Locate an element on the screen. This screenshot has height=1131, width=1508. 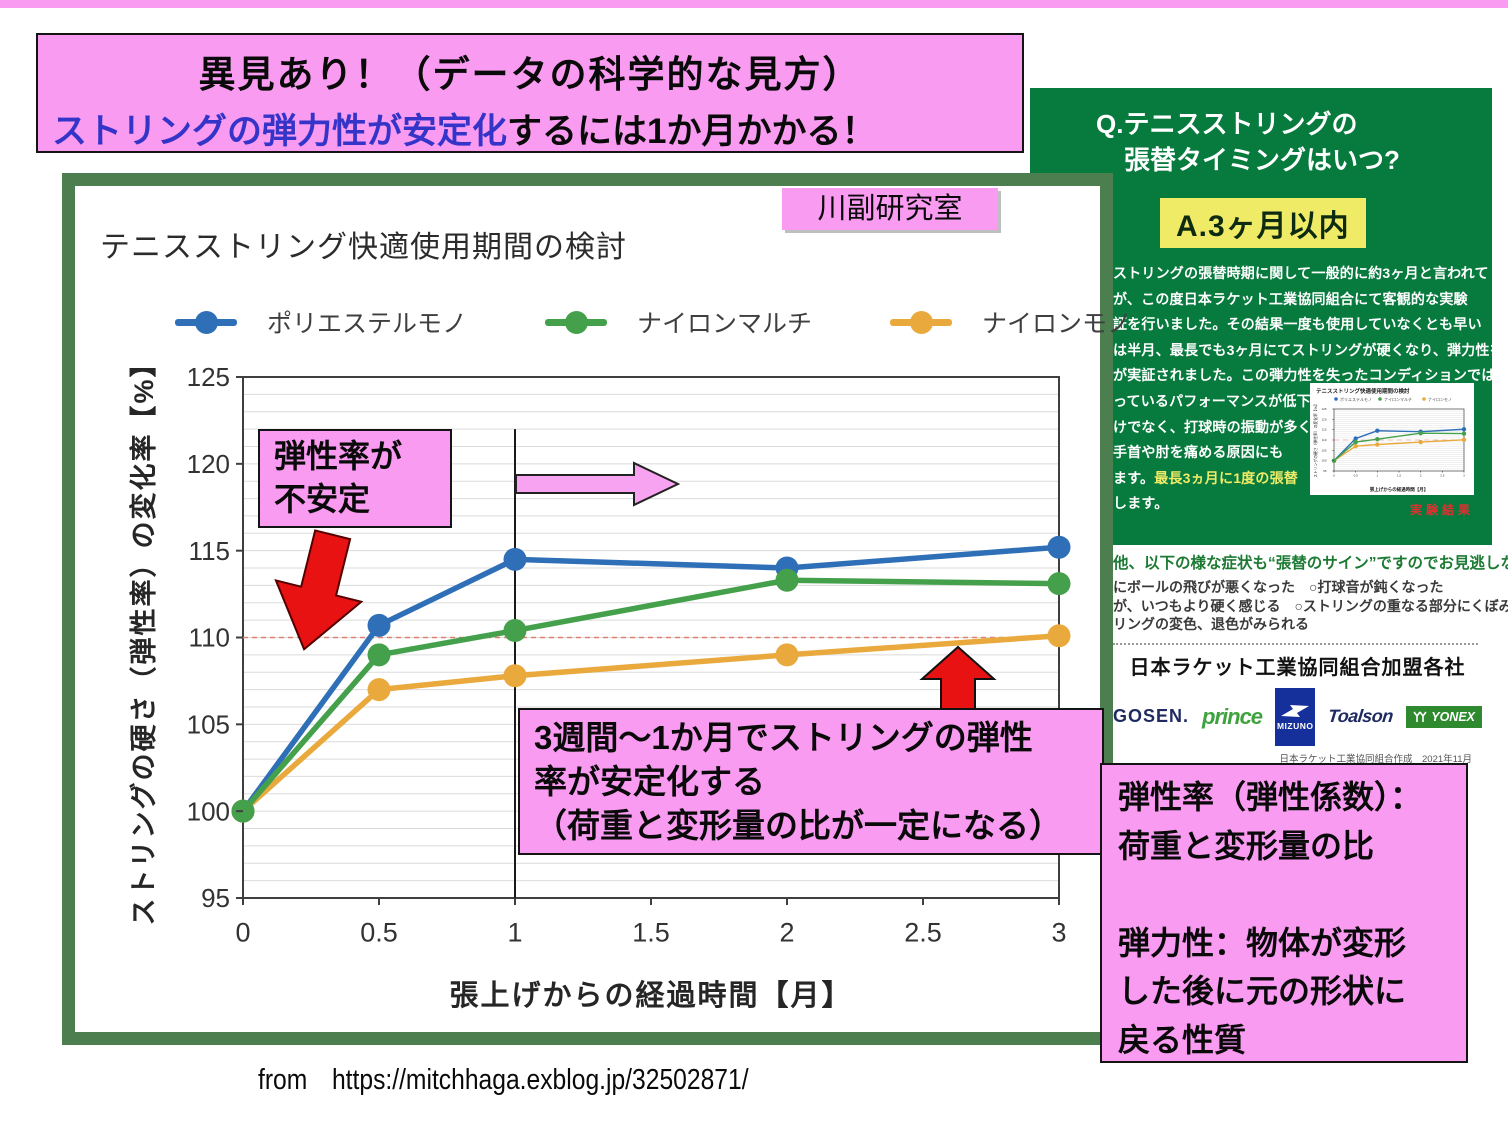
svg-text: 張上げからの経過時間【月】 is located at coordinates (1399, 489).